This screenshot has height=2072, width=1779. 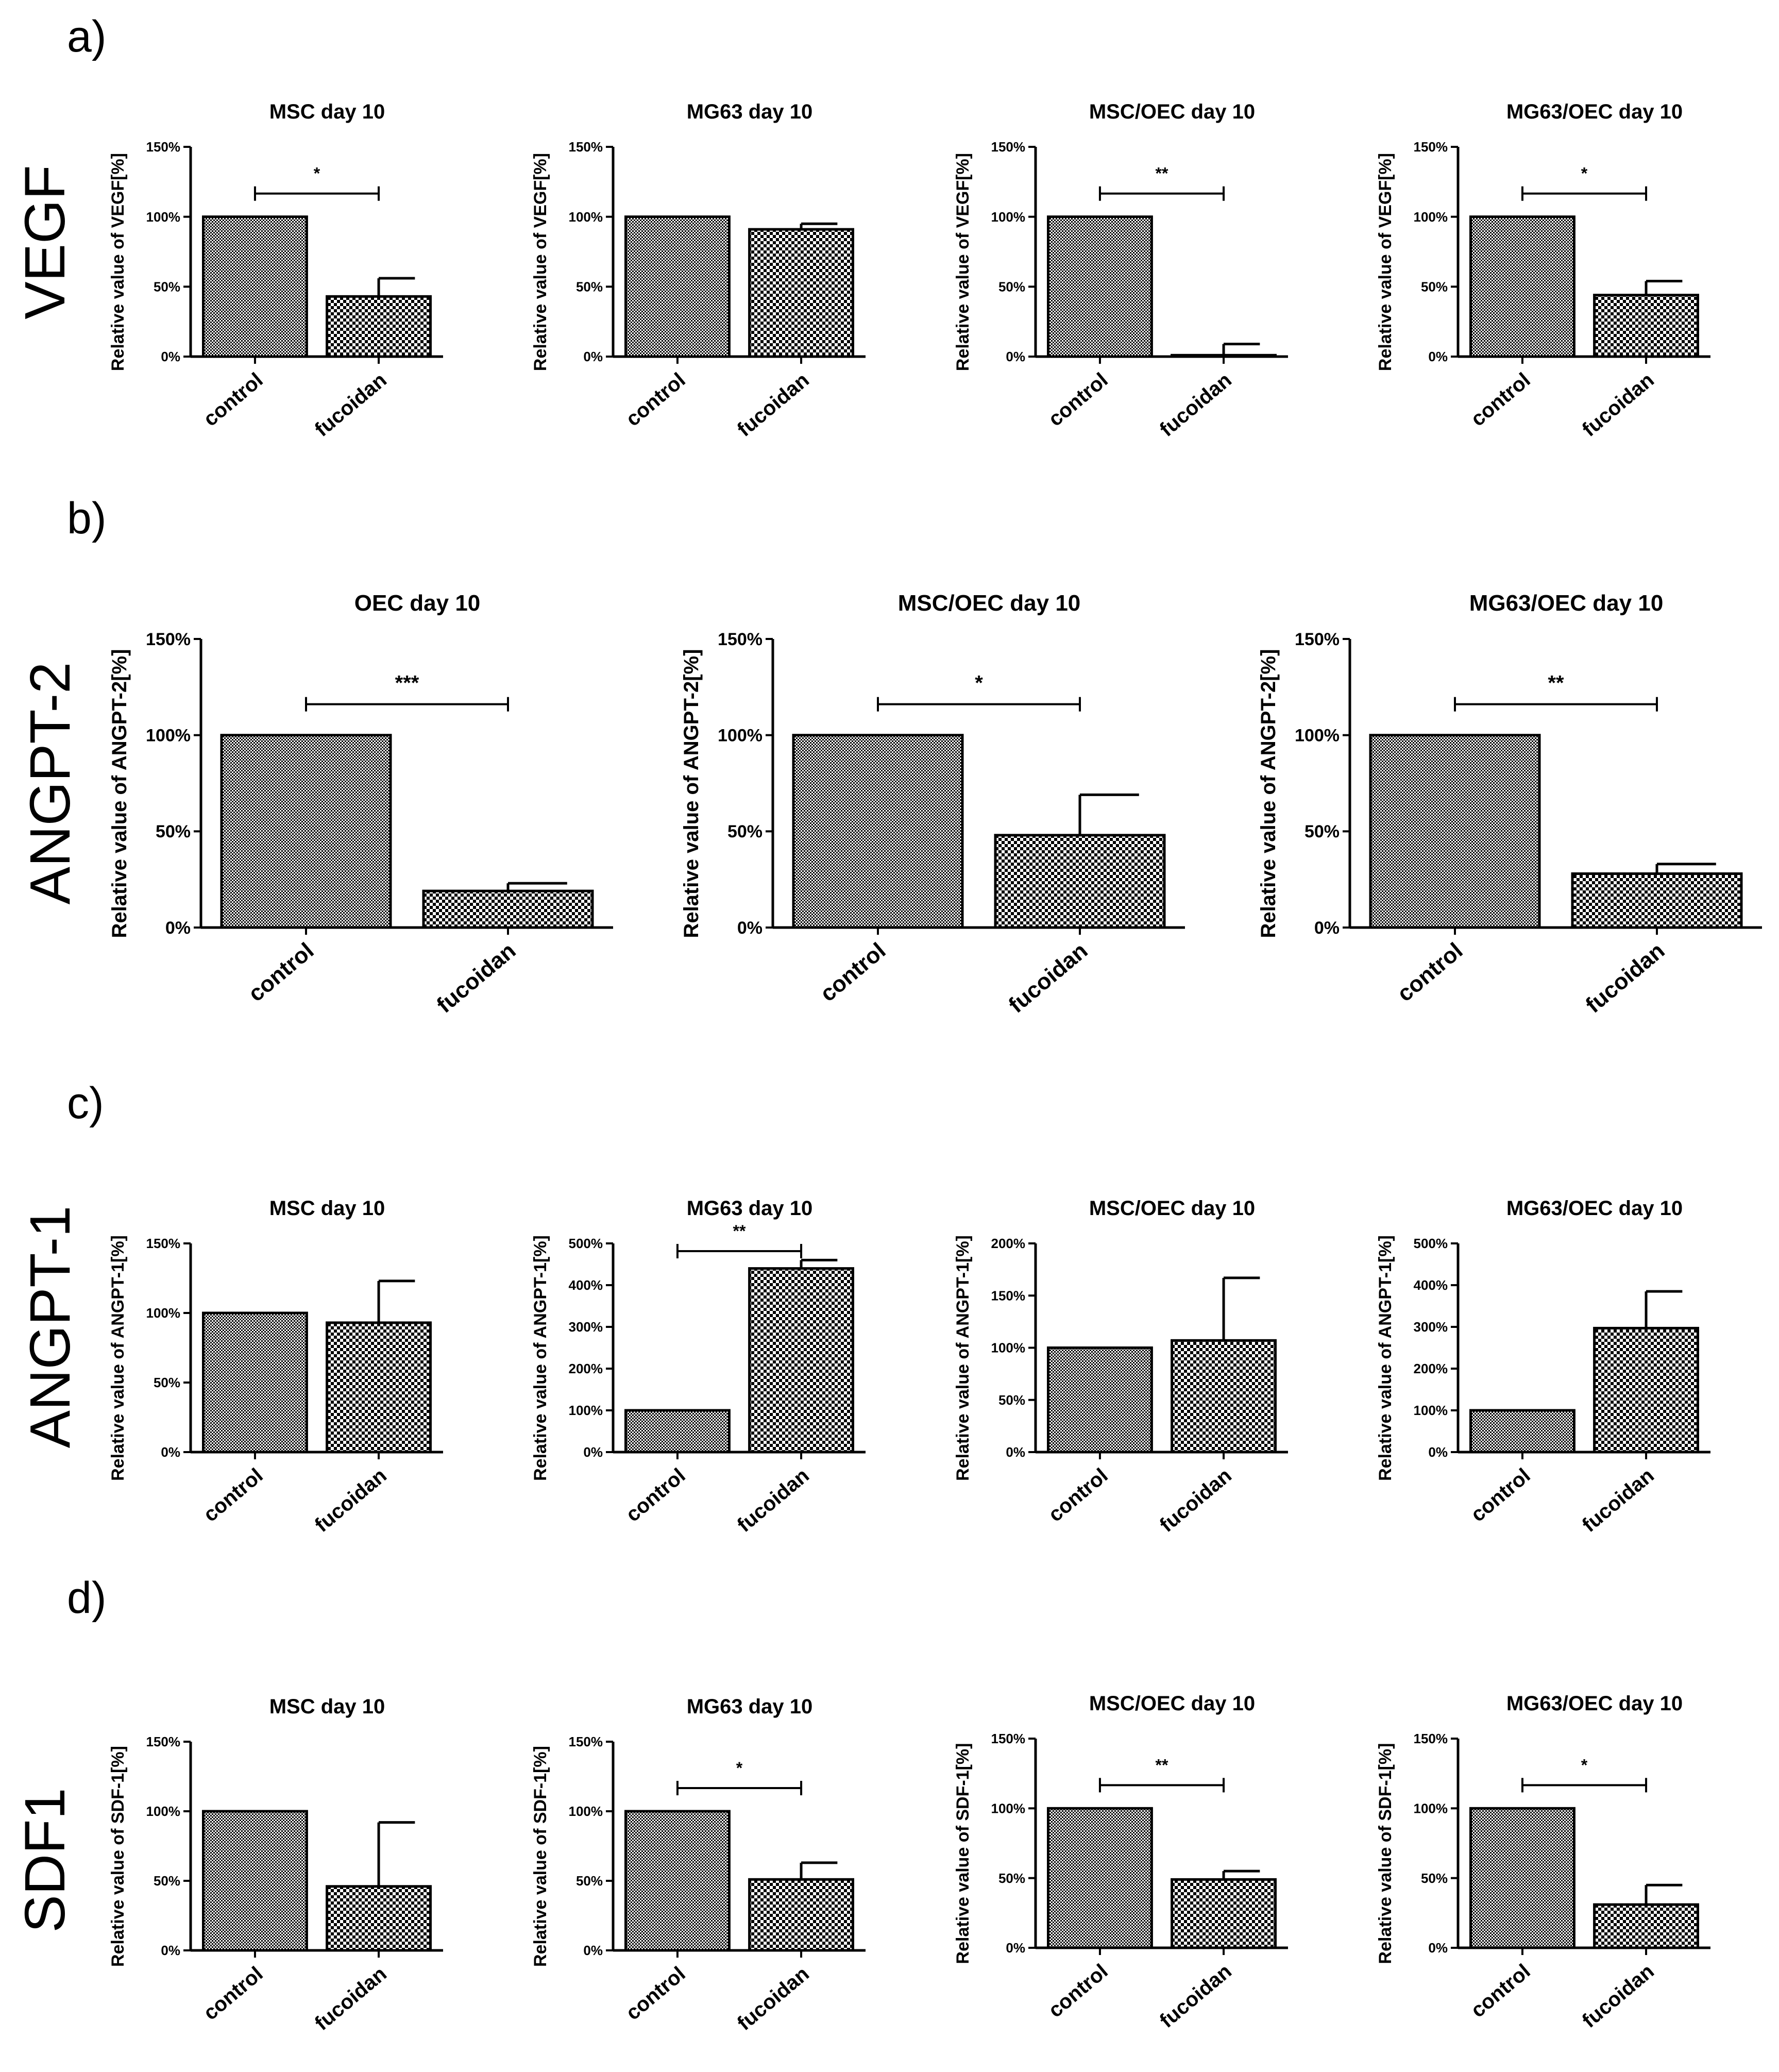 I want to click on gene-label-angpt1: ANGPT-1, so click(x=50, y=1327).